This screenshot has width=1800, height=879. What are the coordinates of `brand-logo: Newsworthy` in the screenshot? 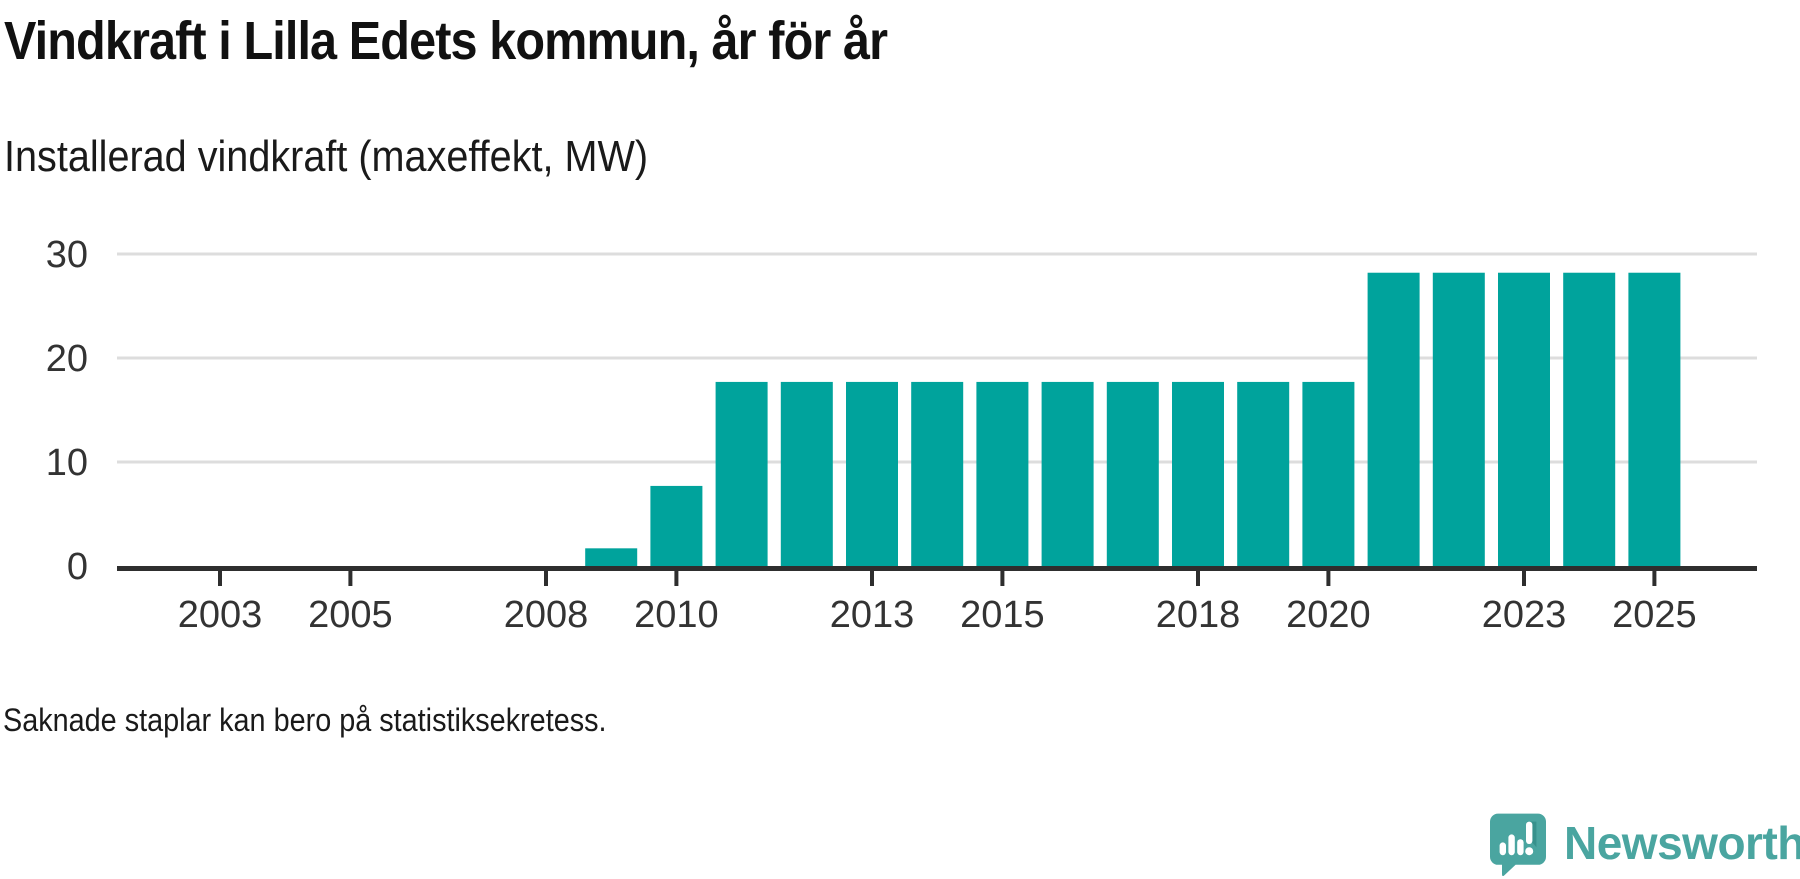 It's located at (1645, 844).